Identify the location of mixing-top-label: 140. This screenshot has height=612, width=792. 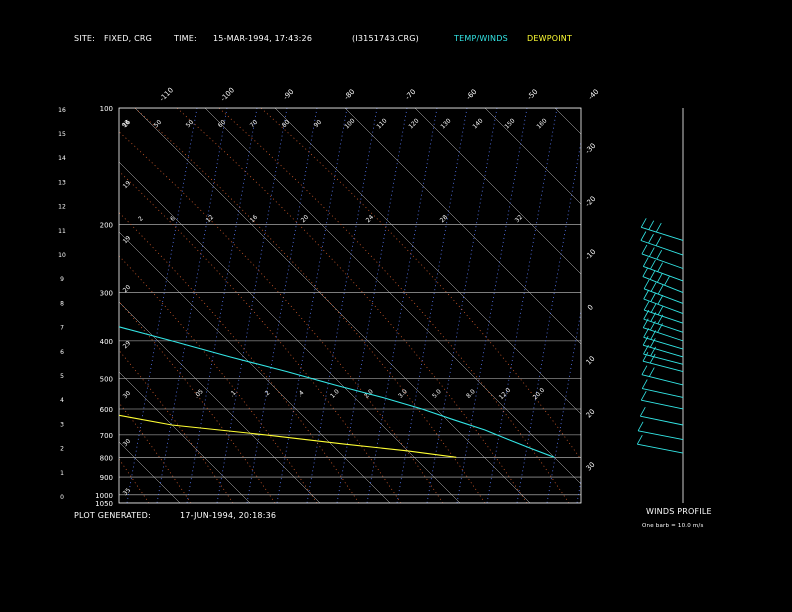
(477, 123).